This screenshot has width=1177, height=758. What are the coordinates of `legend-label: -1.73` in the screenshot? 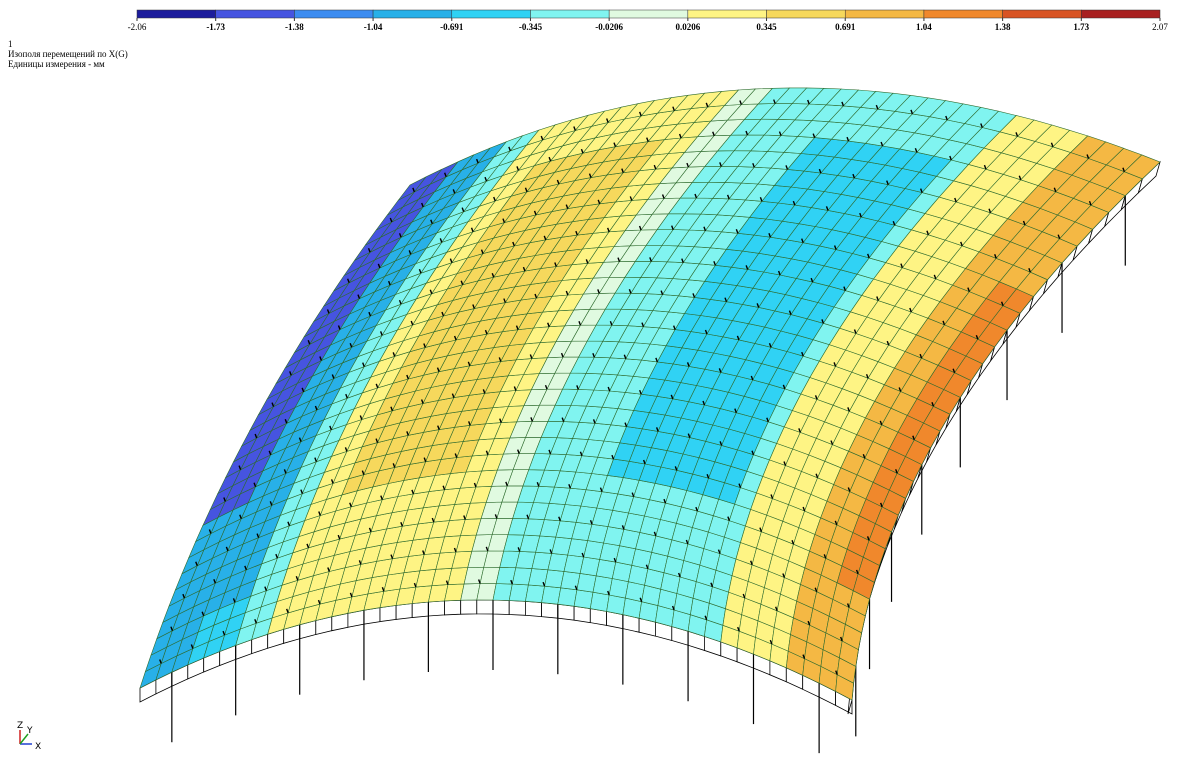 It's located at (215, 27).